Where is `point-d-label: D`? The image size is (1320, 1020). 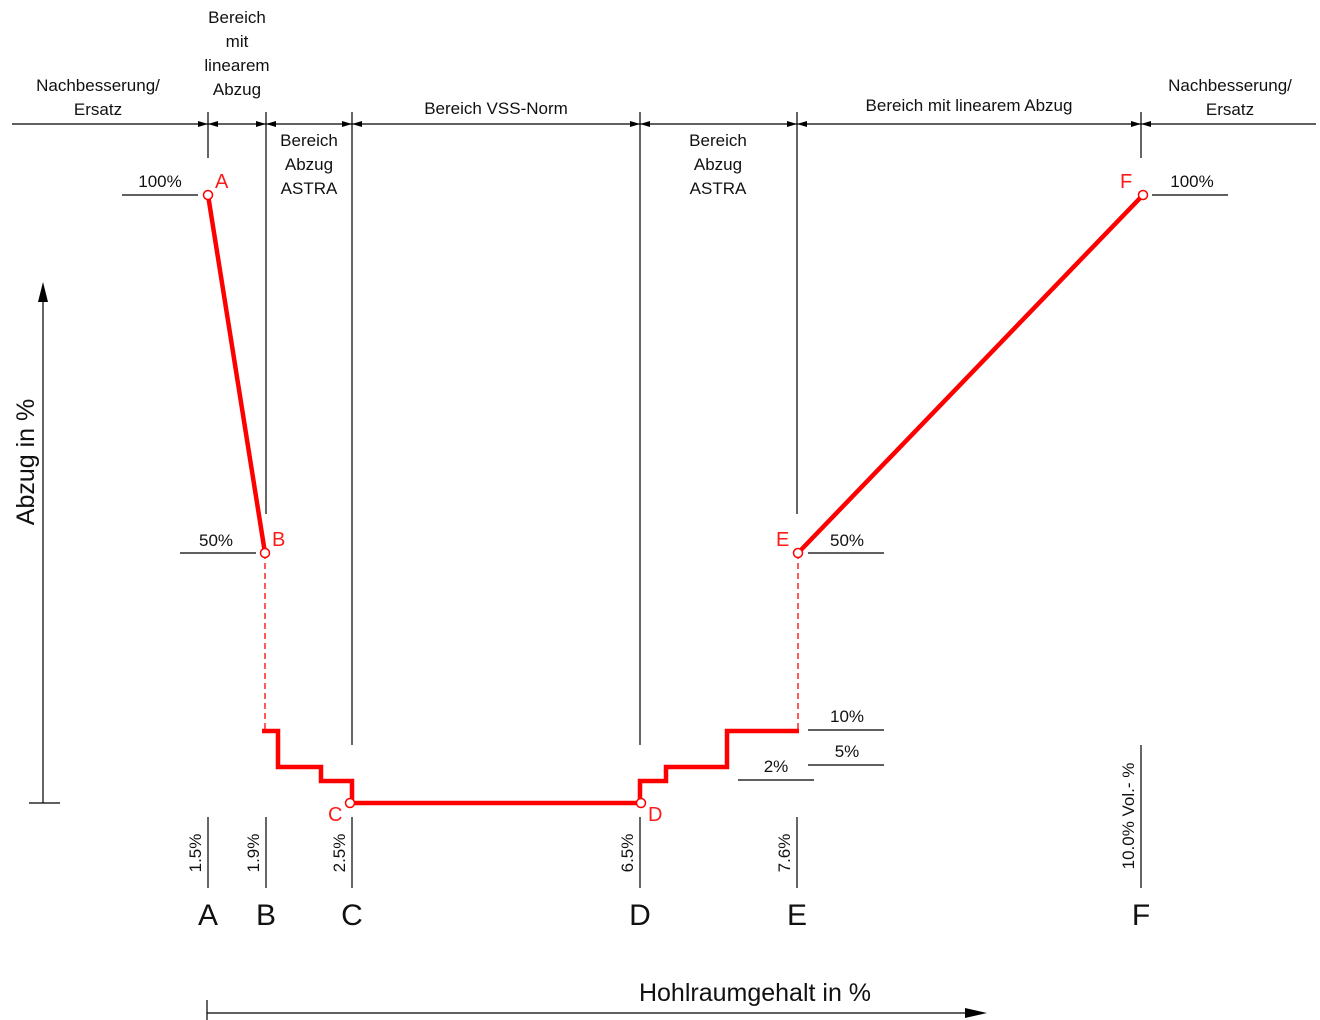
point-d-label: D is located at coordinates (655, 815).